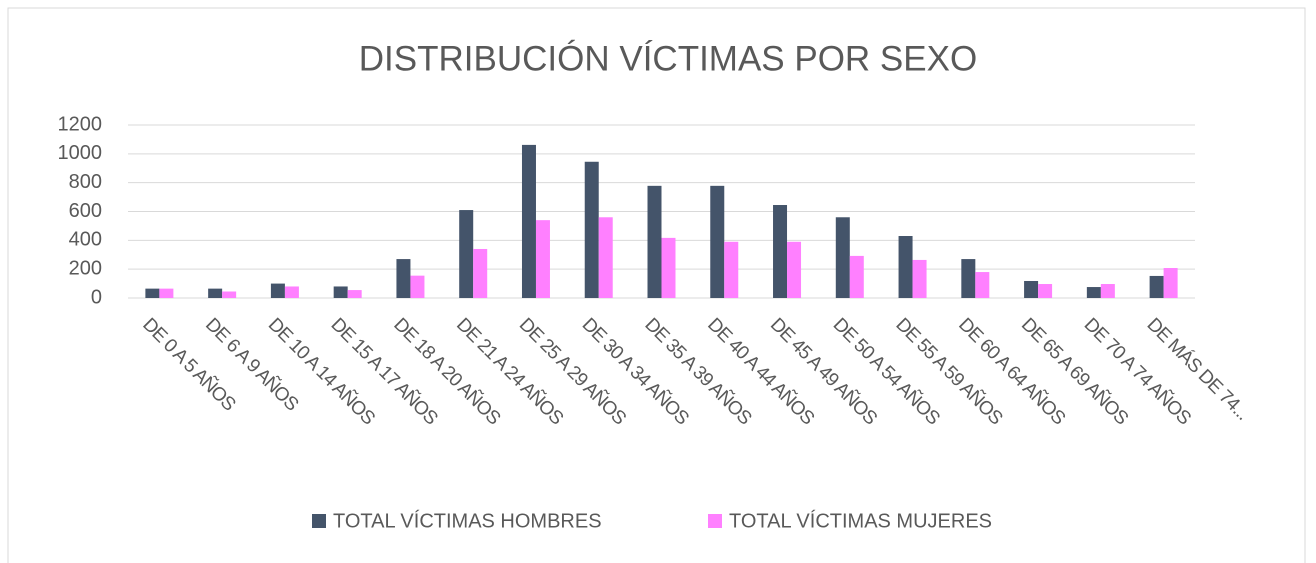 This screenshot has width=1316, height=563. I want to click on legend-label: TOTAL VÍCTIMAS MUJERES, so click(860, 520).